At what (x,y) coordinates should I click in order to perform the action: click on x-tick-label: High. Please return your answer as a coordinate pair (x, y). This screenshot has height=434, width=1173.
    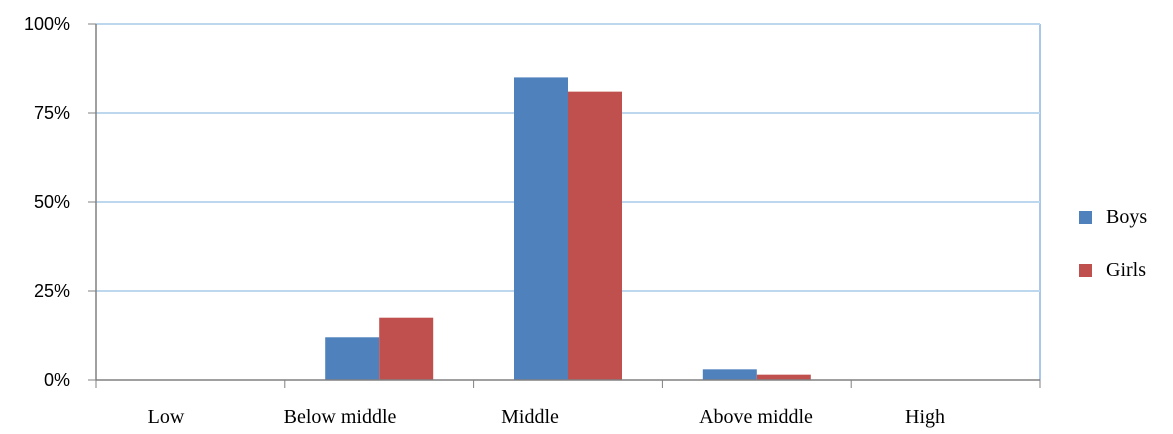
    Looking at the image, I should click on (925, 417).